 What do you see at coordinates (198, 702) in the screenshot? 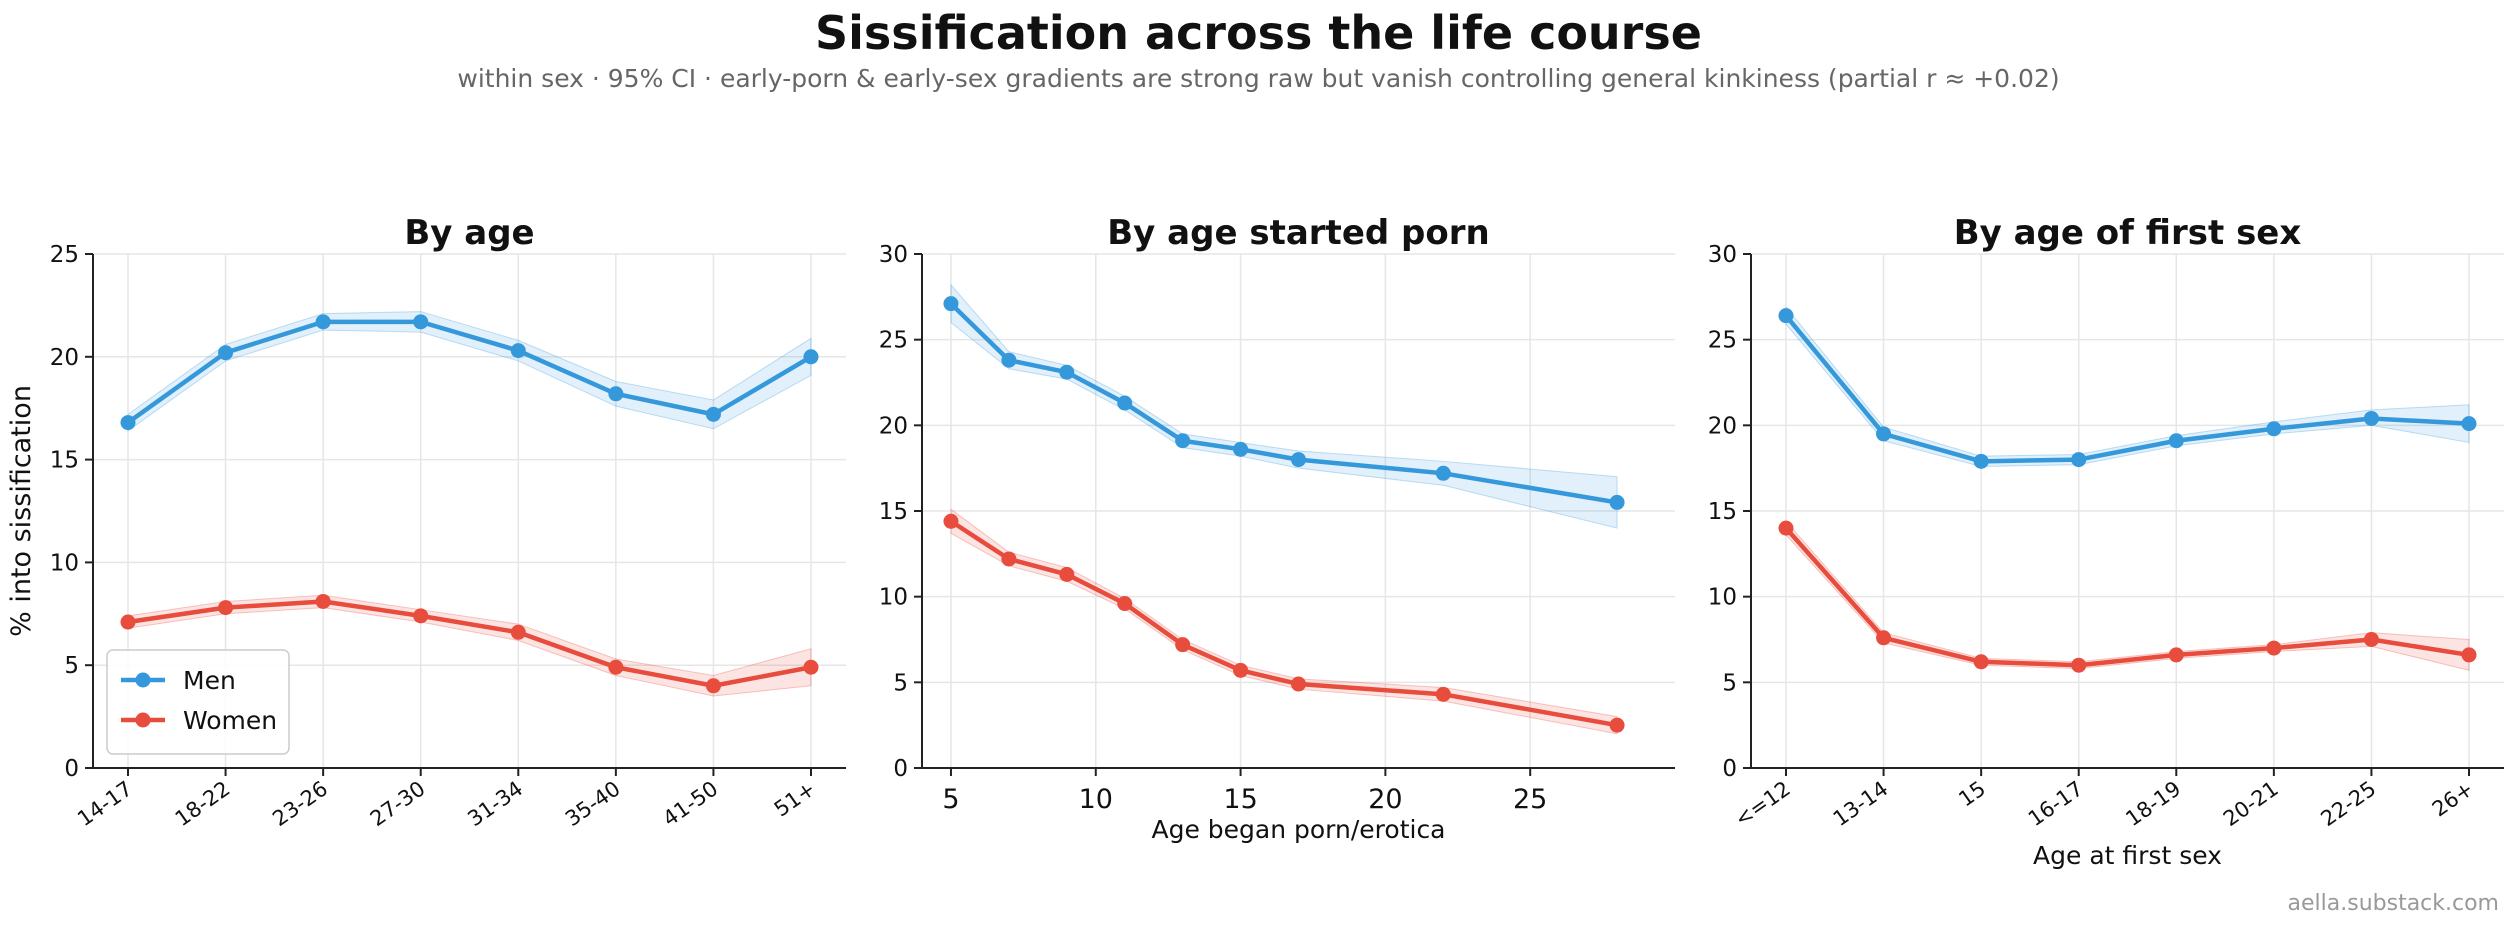
I see `legend: Men Women` at bounding box center [198, 702].